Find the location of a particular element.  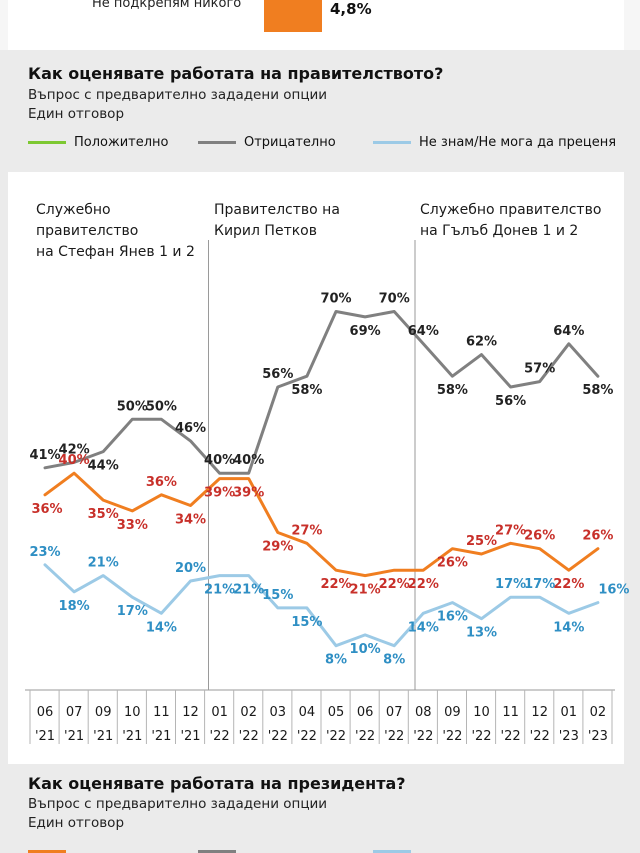

data-label-negative: 46% is located at coordinates (190, 428).